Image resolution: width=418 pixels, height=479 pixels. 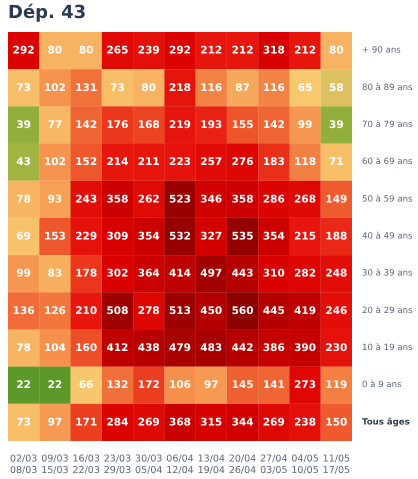 What do you see at coordinates (243, 385) in the screenshot?
I see `data-label: 145` at bounding box center [243, 385].